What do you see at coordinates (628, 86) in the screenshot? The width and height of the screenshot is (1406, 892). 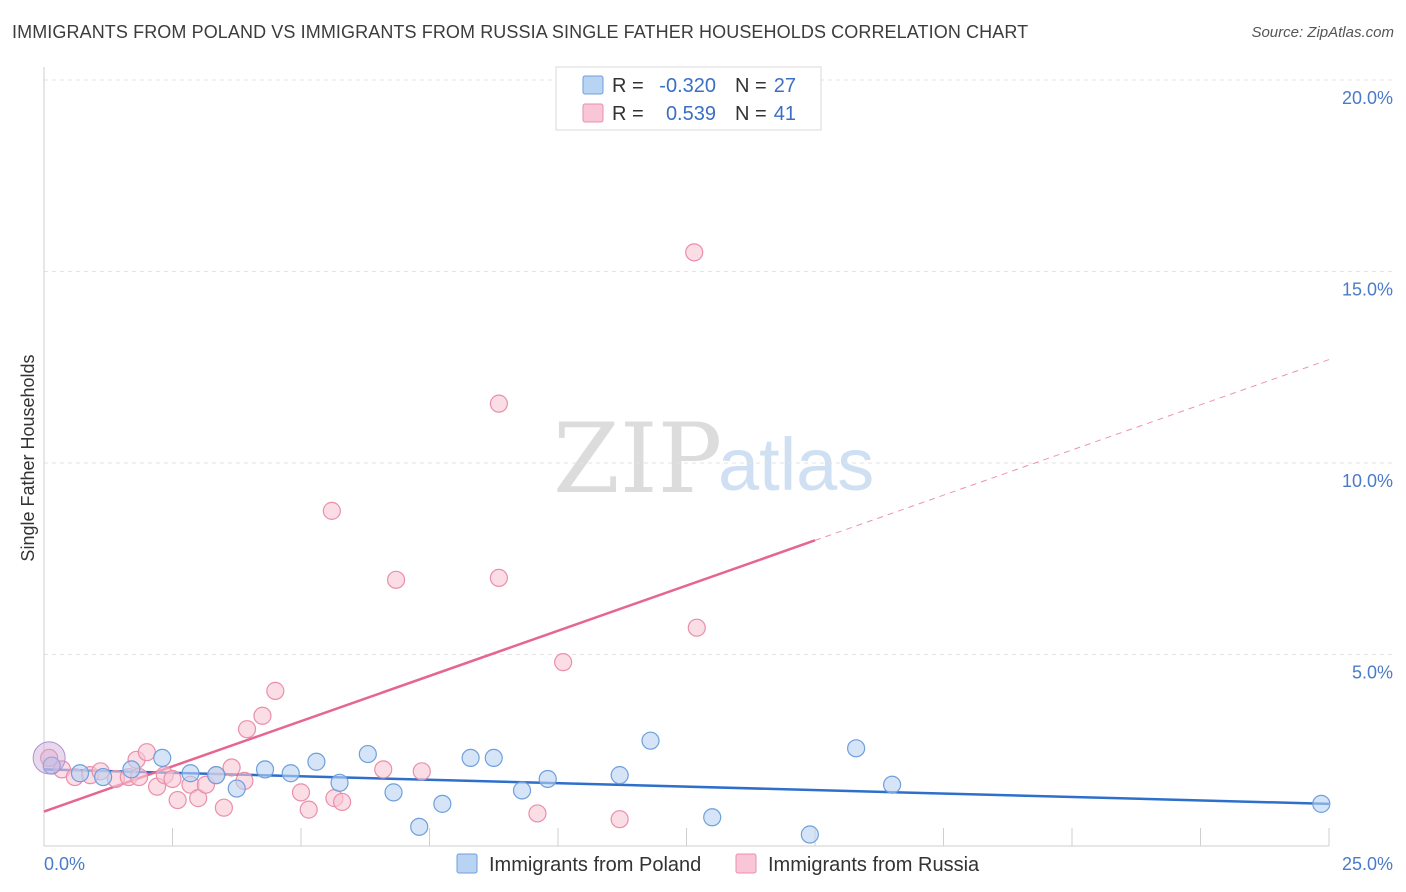 I see `poland-r-label: R =` at bounding box center [628, 86].